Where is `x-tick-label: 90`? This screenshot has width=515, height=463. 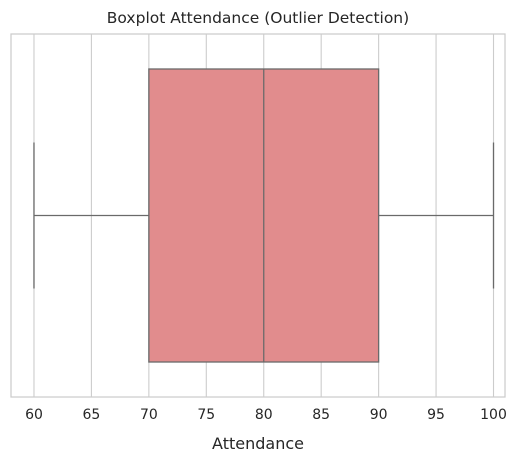
x-tick-label: 90 is located at coordinates (379, 415).